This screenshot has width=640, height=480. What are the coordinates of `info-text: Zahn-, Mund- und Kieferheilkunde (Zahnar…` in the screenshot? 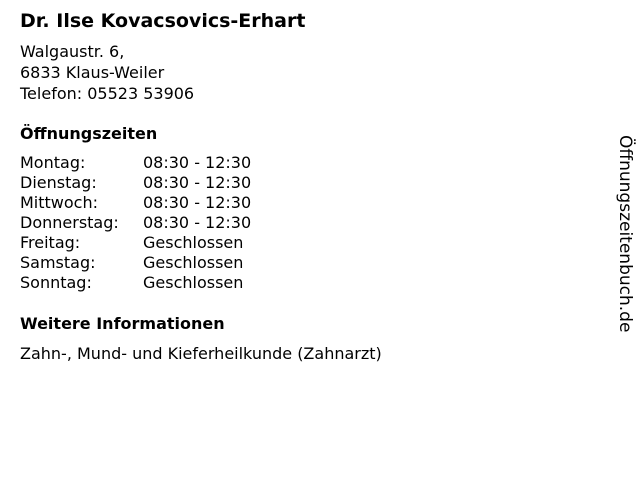 It's located at (201, 353).